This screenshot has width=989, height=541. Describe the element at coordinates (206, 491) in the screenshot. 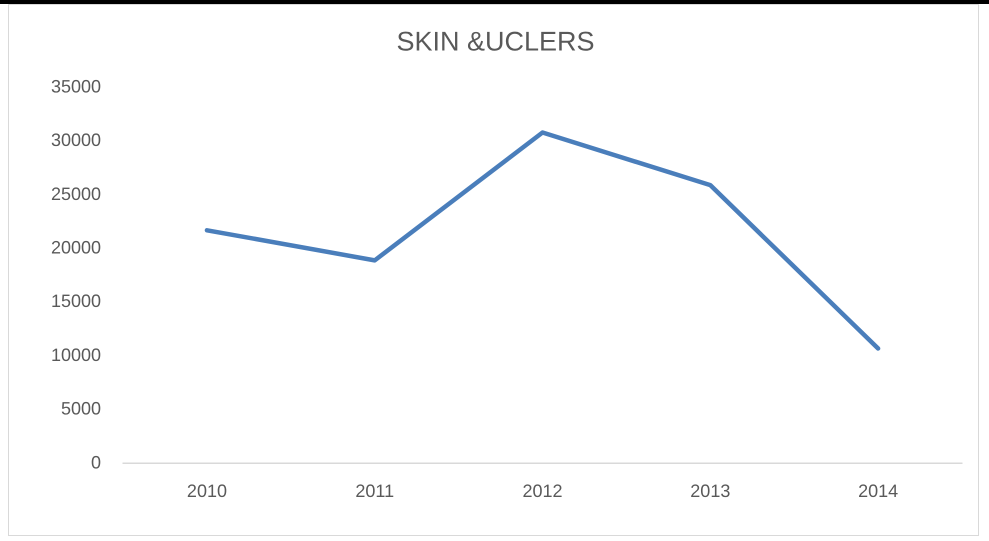

I see `x-tick-label: 2010` at that location.